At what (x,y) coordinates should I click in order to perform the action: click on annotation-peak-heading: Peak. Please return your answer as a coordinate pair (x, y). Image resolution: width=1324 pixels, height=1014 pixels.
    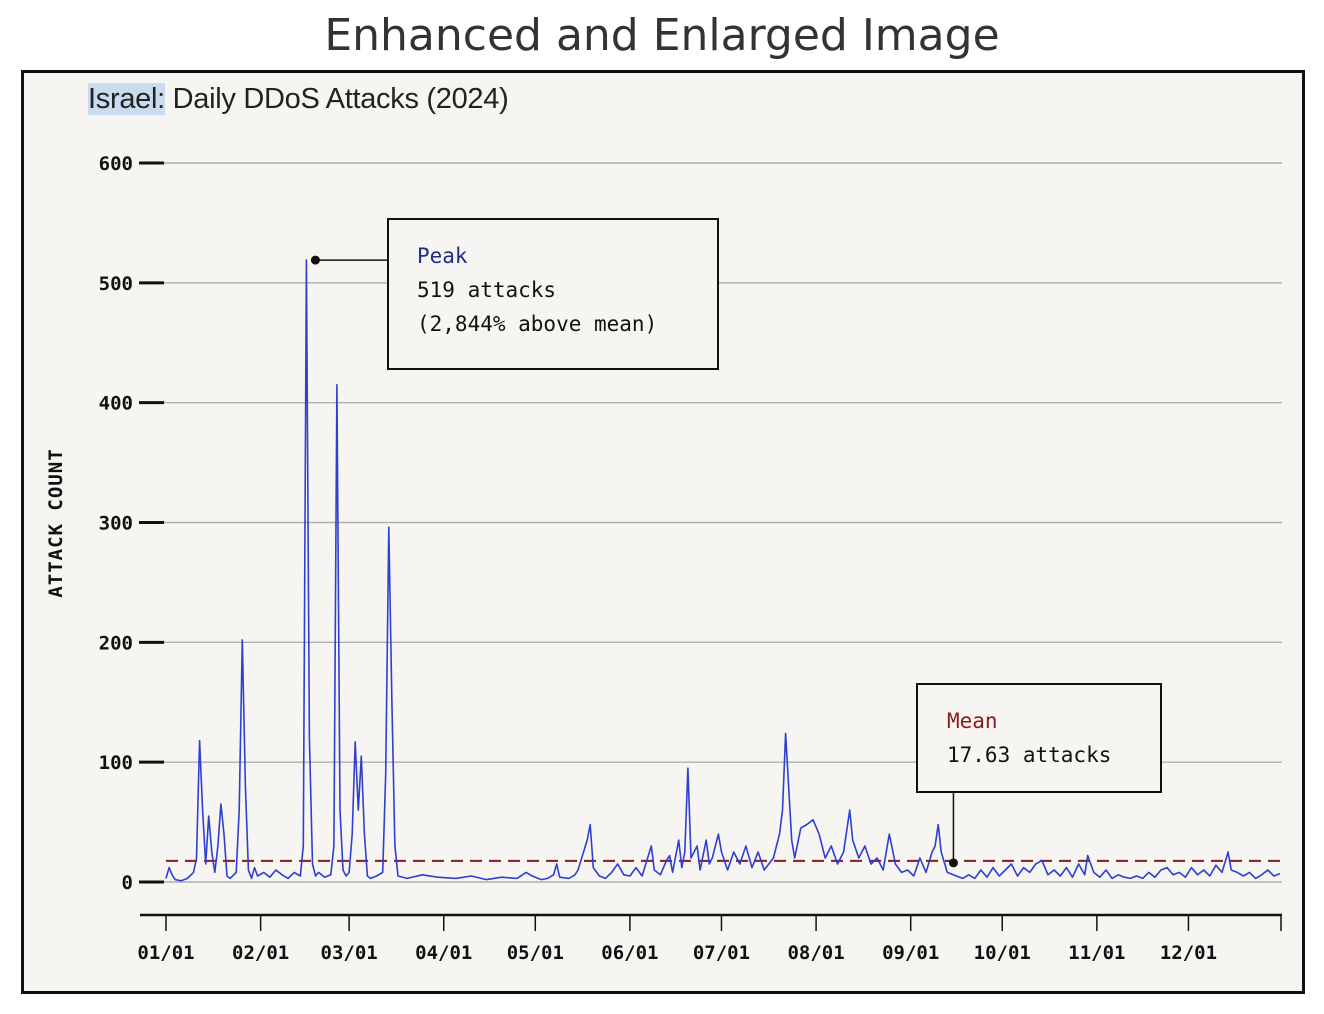
    Looking at the image, I should click on (442, 256).